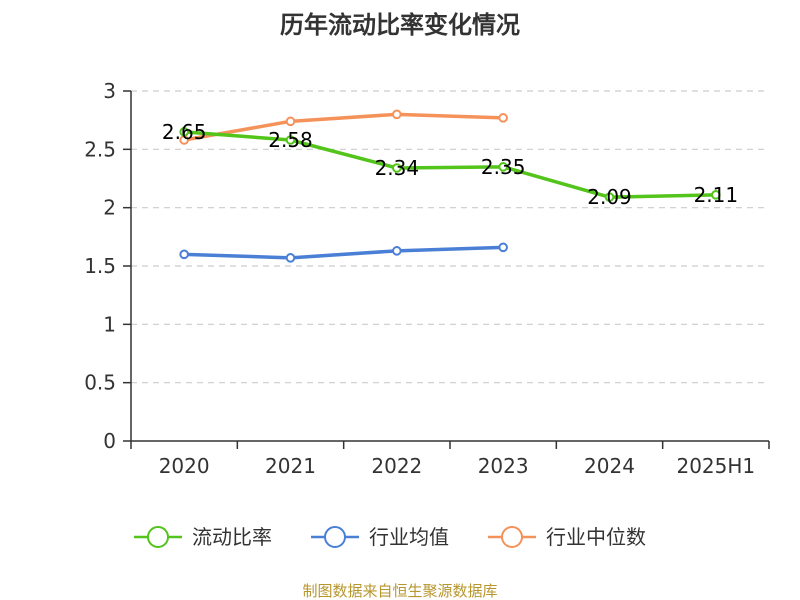  I want to click on y-tick-label: 3, so click(109, 91).